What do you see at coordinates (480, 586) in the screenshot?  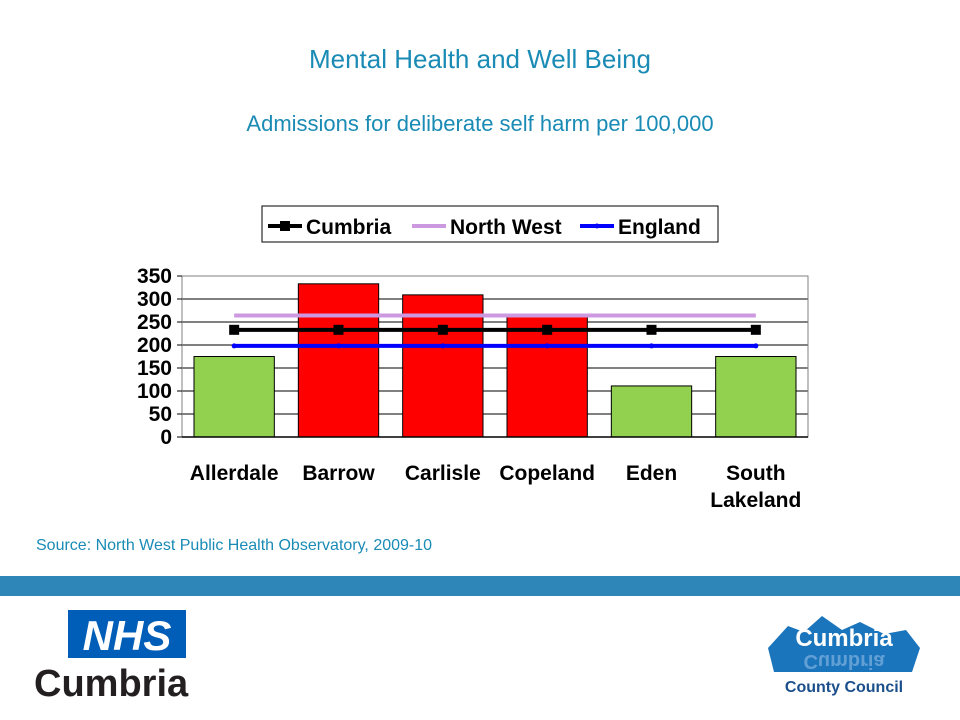 I see `blue-band` at bounding box center [480, 586].